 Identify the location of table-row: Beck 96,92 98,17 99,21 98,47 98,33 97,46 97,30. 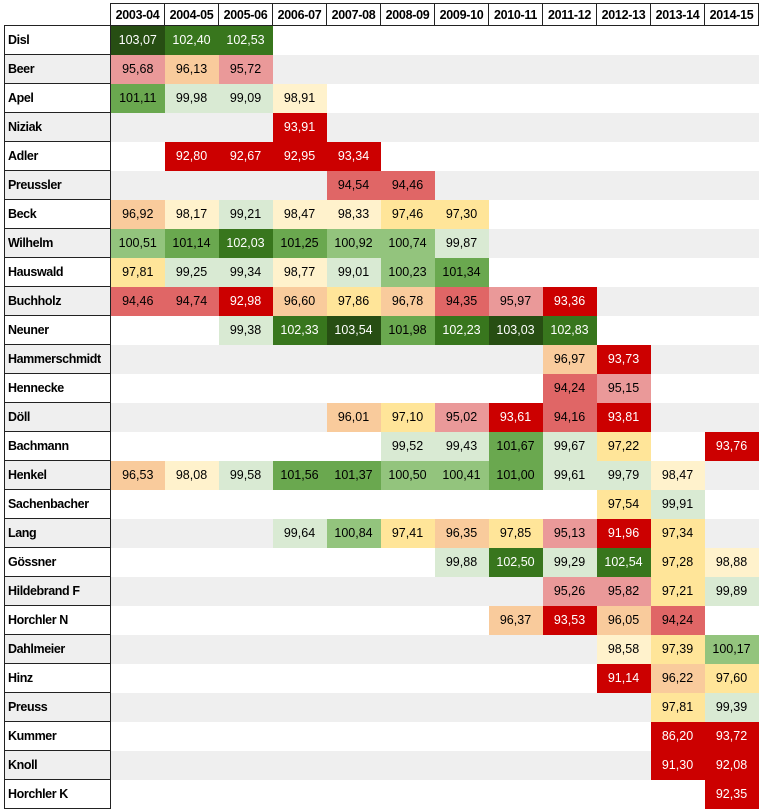
(381, 214).